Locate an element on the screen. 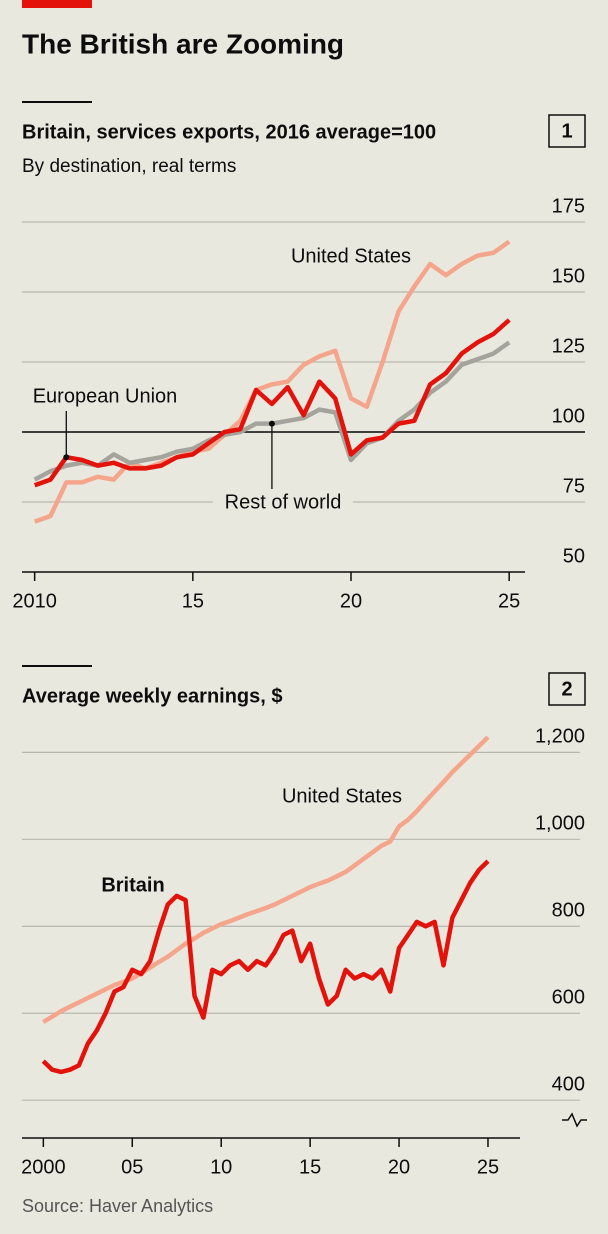 Image resolution: width=608 pixels, height=1234 pixels. y-tick-label: 1,000 is located at coordinates (560, 824).